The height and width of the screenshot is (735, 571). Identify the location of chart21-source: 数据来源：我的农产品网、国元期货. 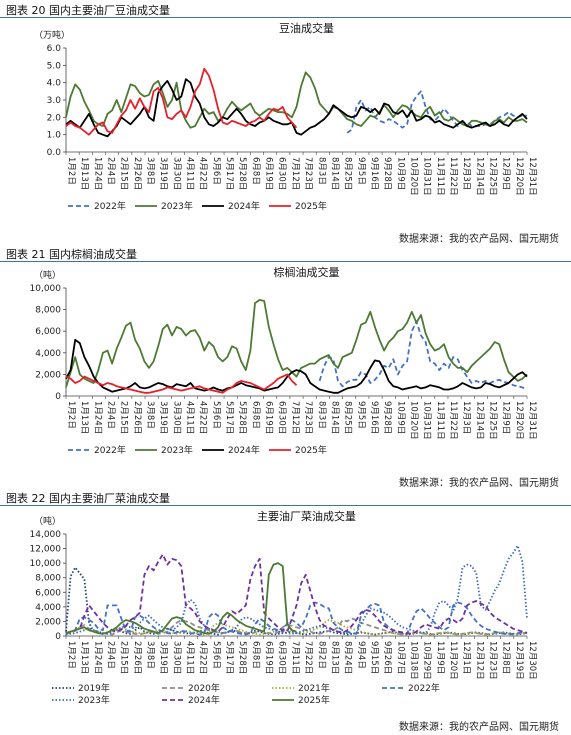
(479, 483).